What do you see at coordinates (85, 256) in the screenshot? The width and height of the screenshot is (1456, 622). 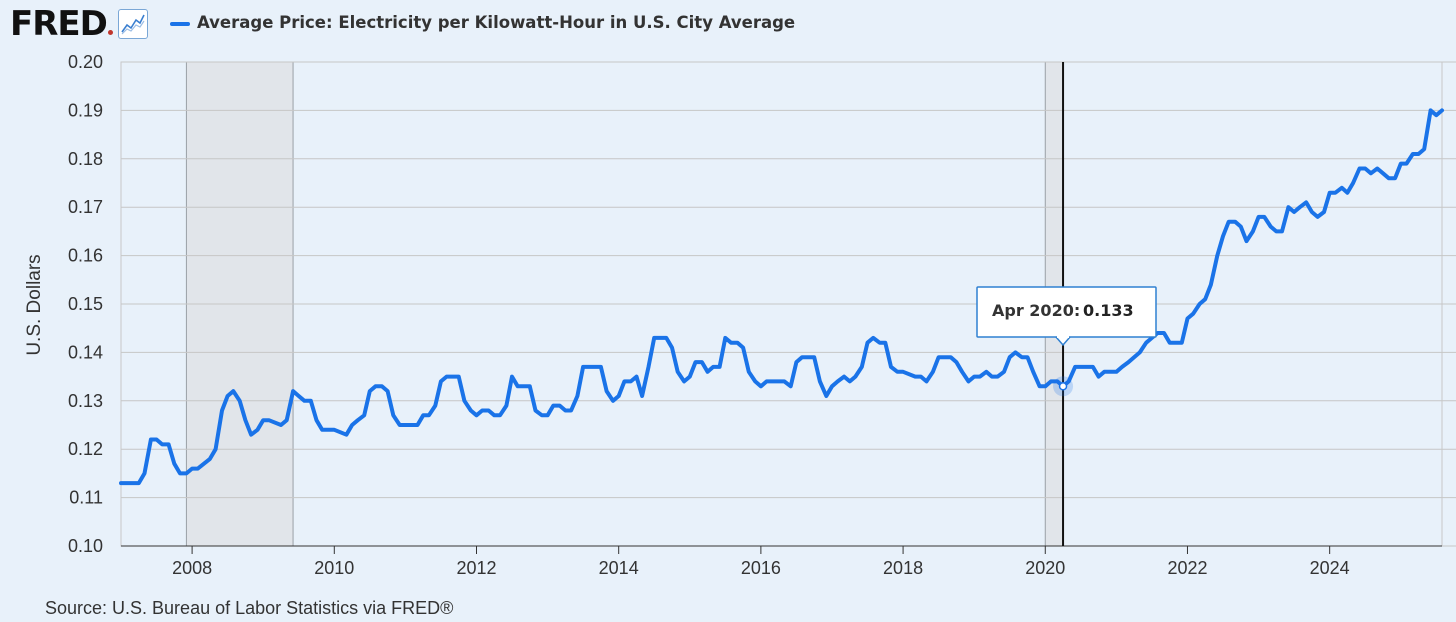 I see `y-tick-label-6: 0.16` at bounding box center [85, 256].